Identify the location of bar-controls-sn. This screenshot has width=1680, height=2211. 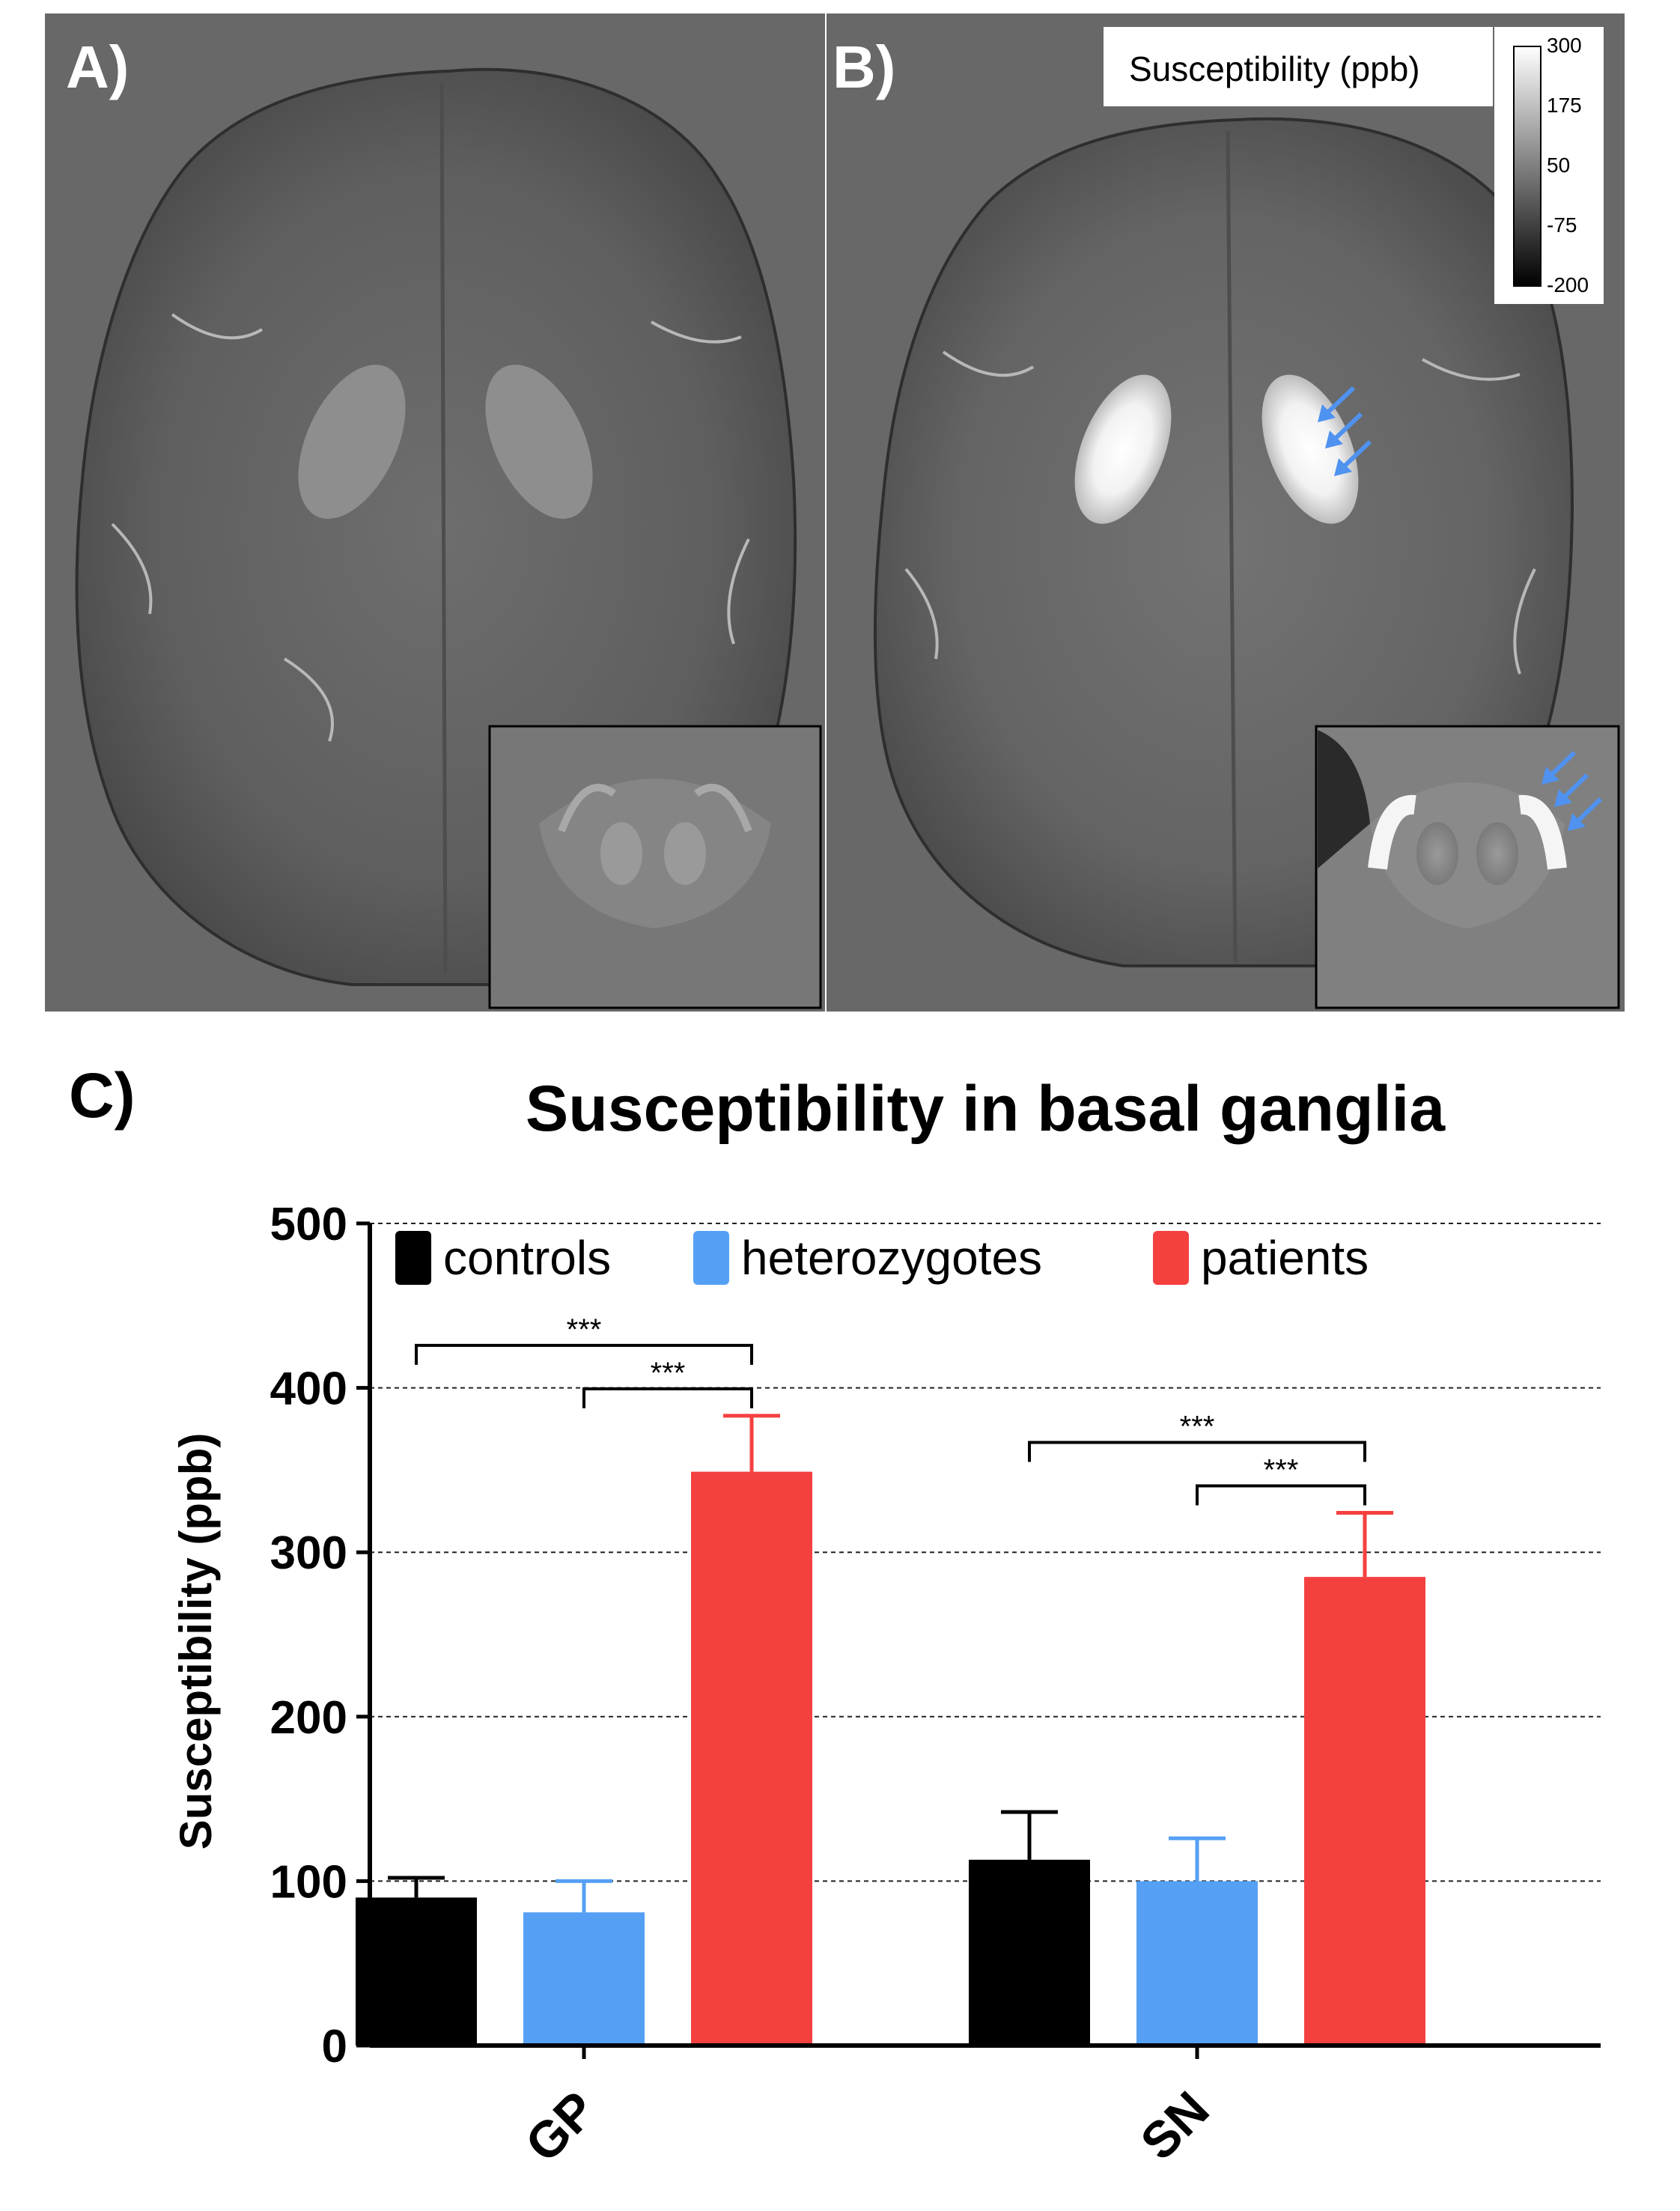
(1029, 1952).